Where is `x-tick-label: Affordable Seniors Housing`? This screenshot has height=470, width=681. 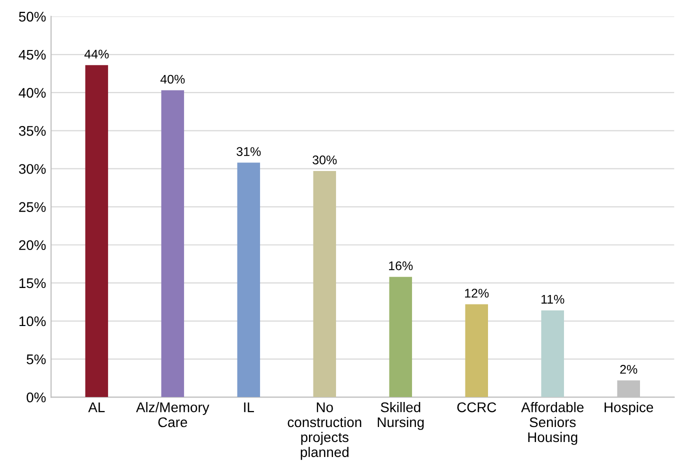
x-tick-label: Affordable Seniors Housing is located at coordinates (552, 423).